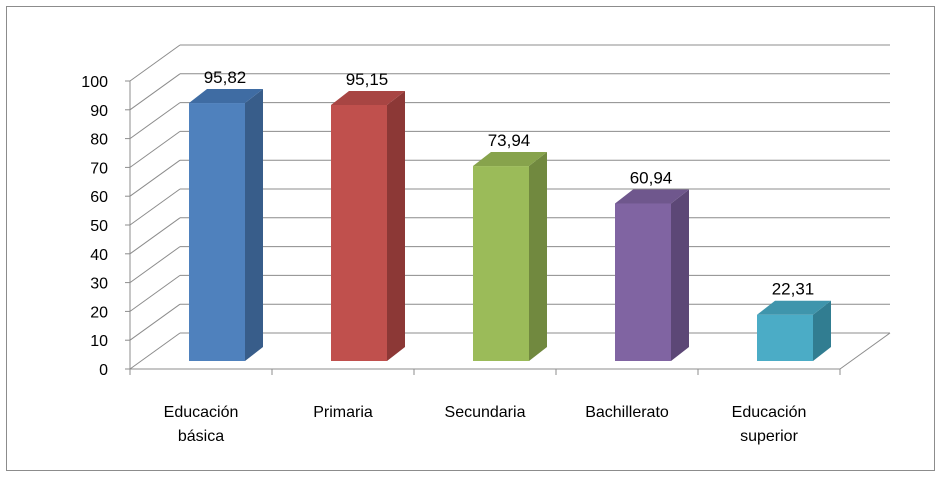 The image size is (945, 481). I want to click on y-tick-label: 30, so click(99, 284).